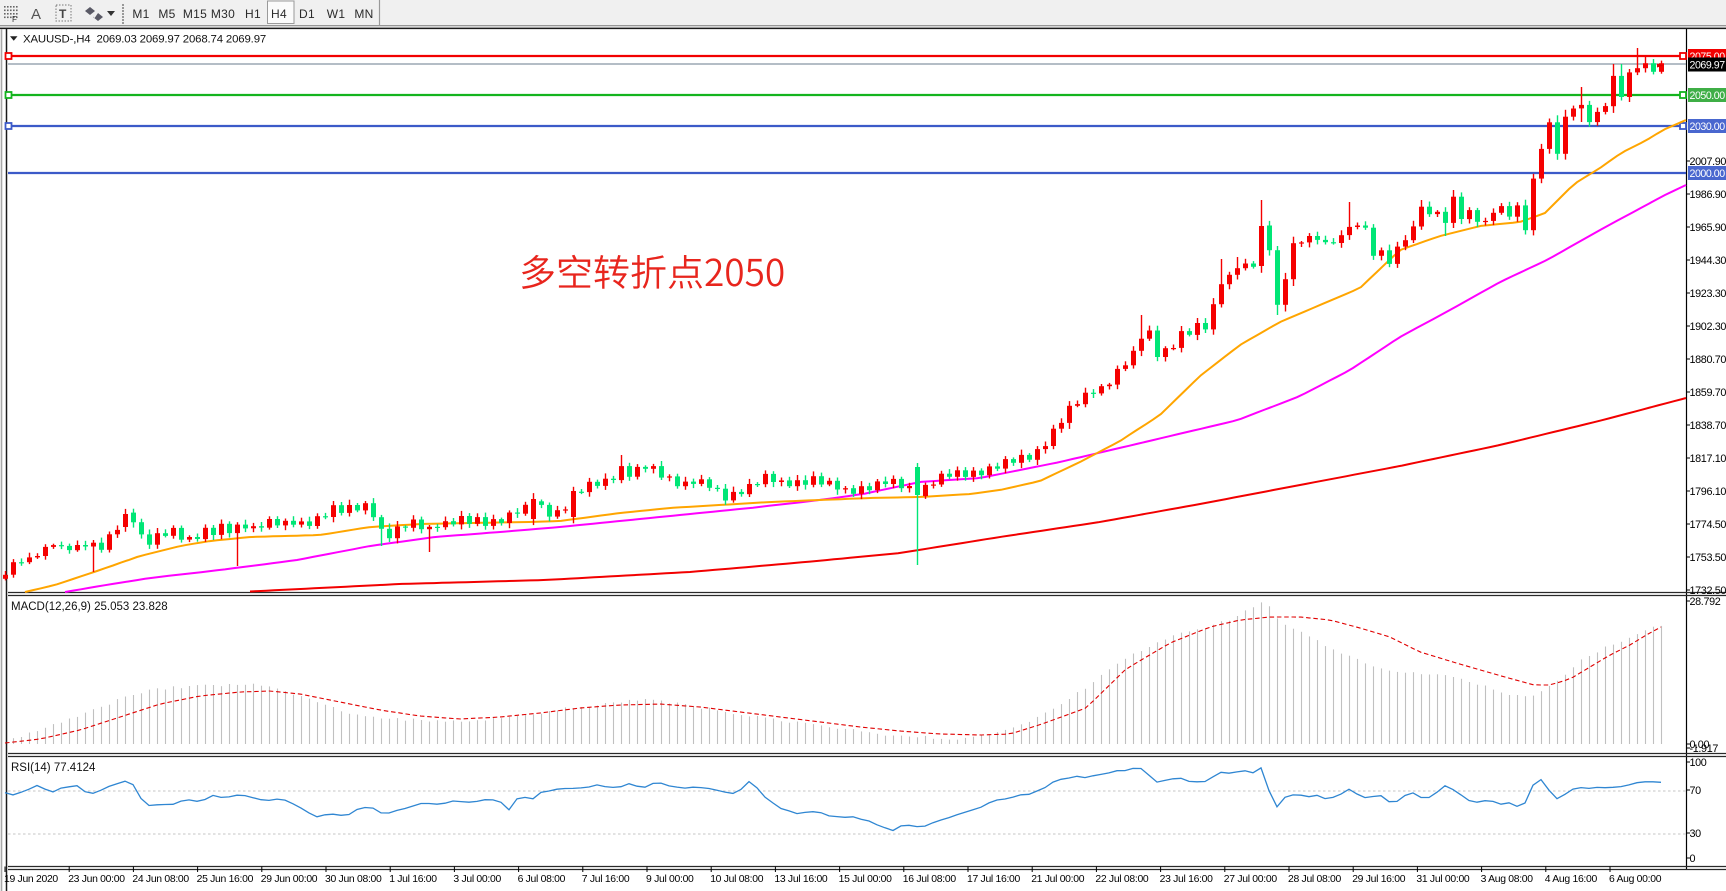 Image resolution: width=1726 pixels, height=891 pixels. What do you see at coordinates (1708, 228) in the screenshot?
I see `svg-text: 1965.90` at bounding box center [1708, 228].